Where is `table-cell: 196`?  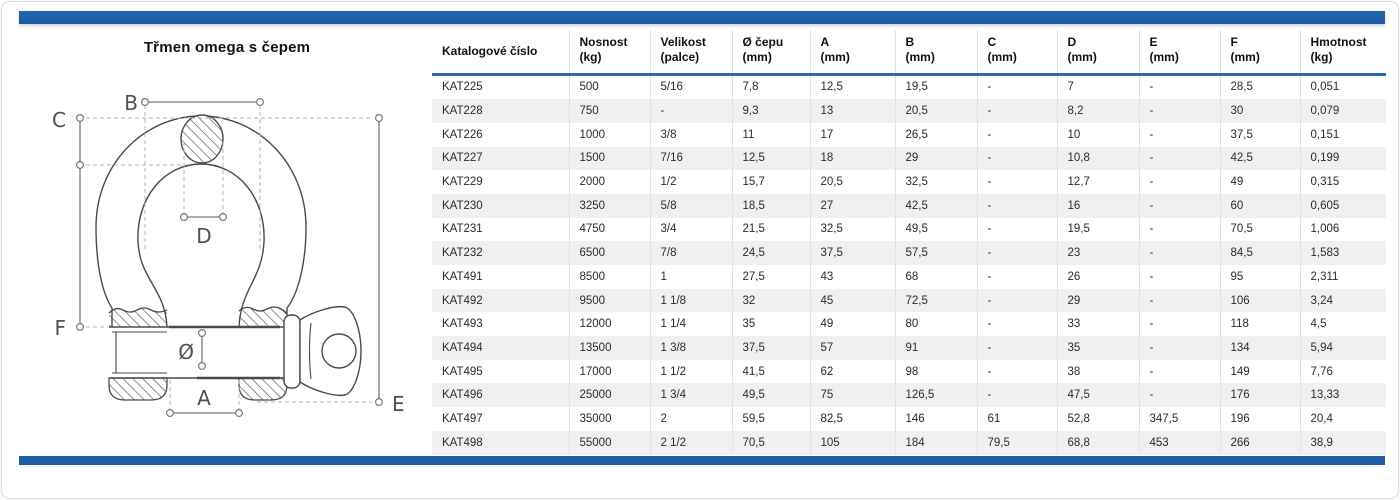 table-cell: 196 is located at coordinates (1260, 419).